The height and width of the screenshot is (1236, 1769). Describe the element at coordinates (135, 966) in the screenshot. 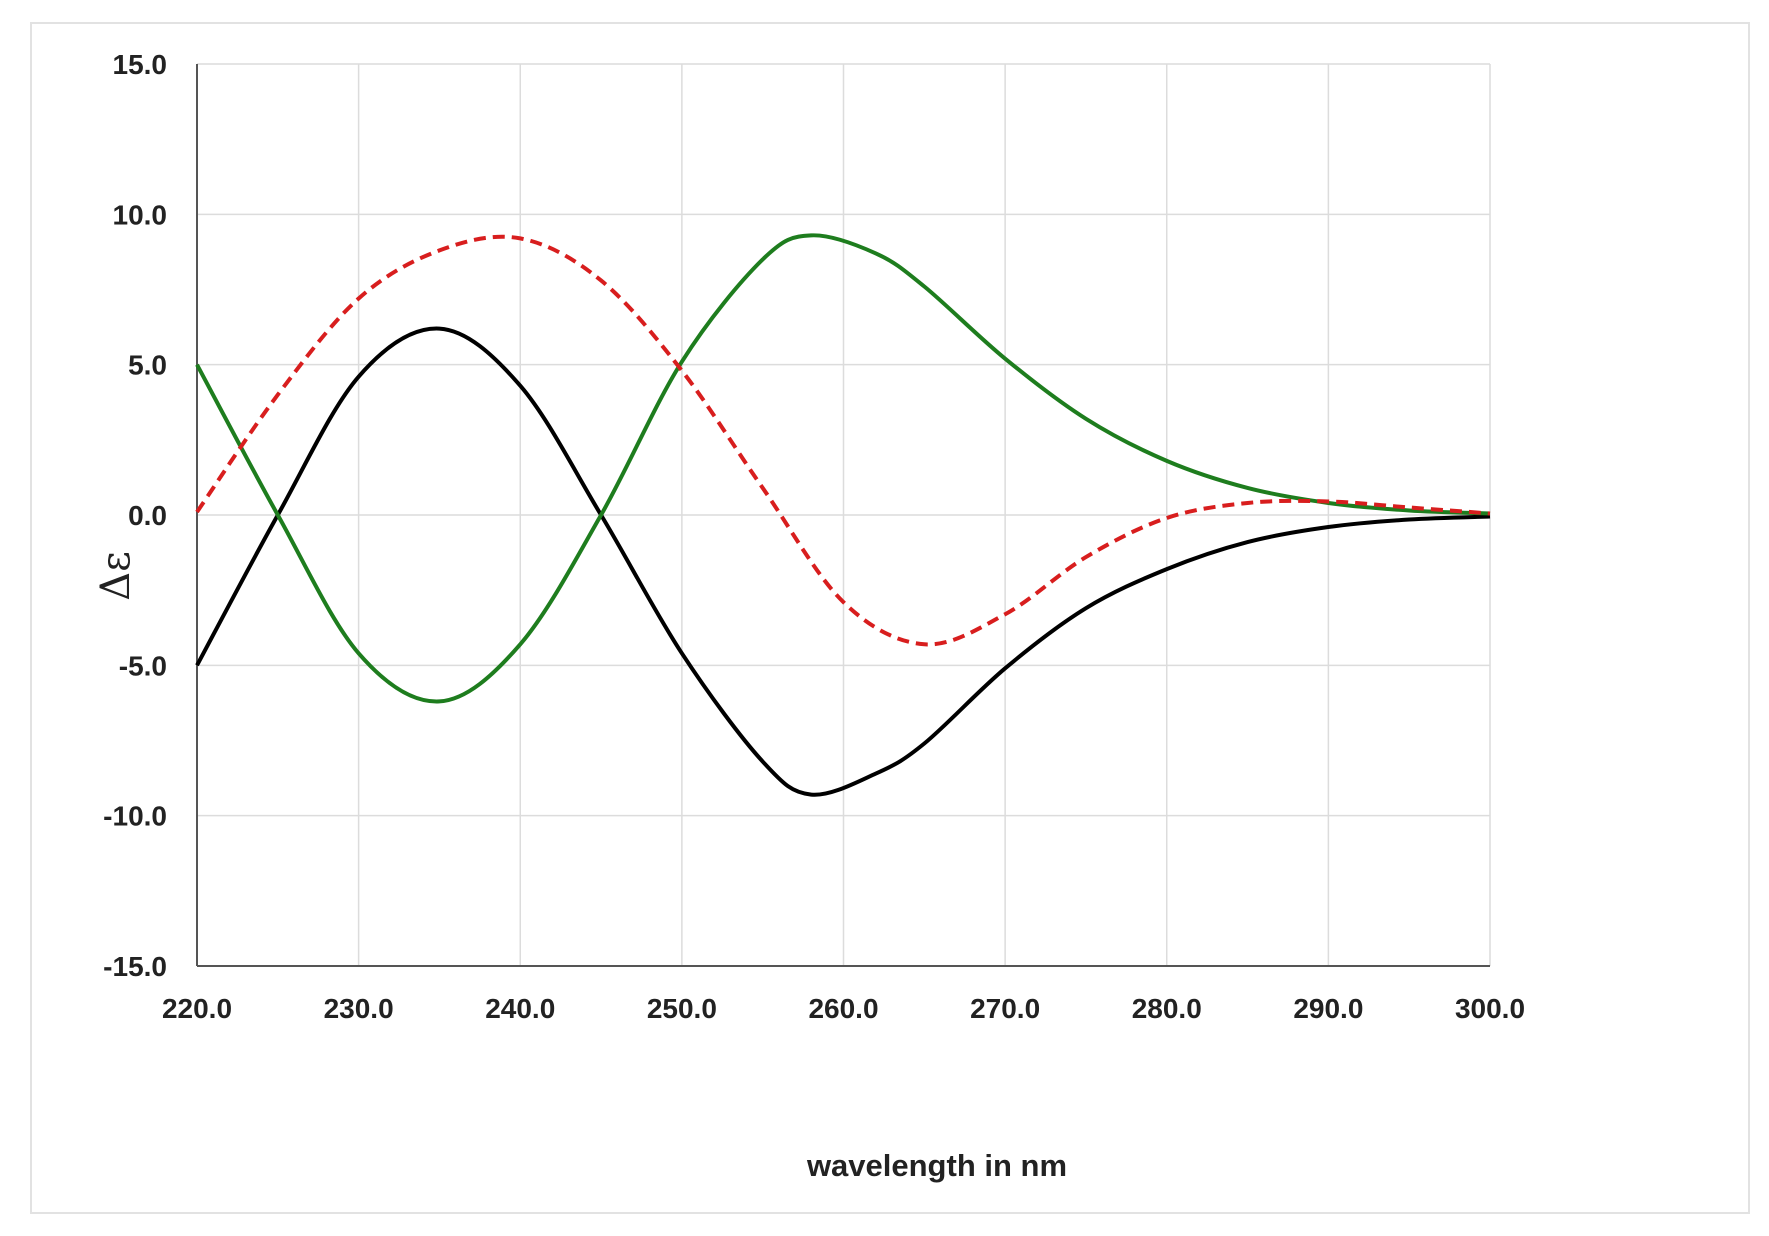

I see `y-tick-label: -15.0` at that location.